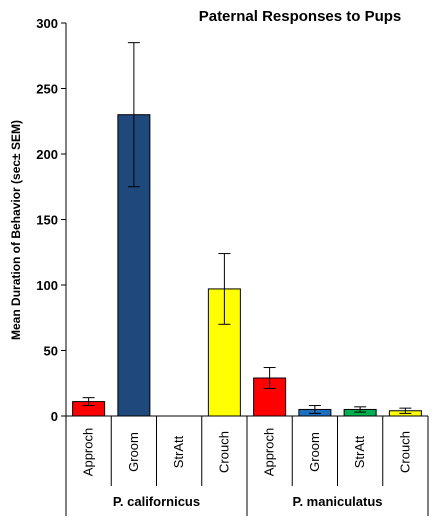  I want to click on chart-title: Paternal Responses to Pups, so click(300, 16).